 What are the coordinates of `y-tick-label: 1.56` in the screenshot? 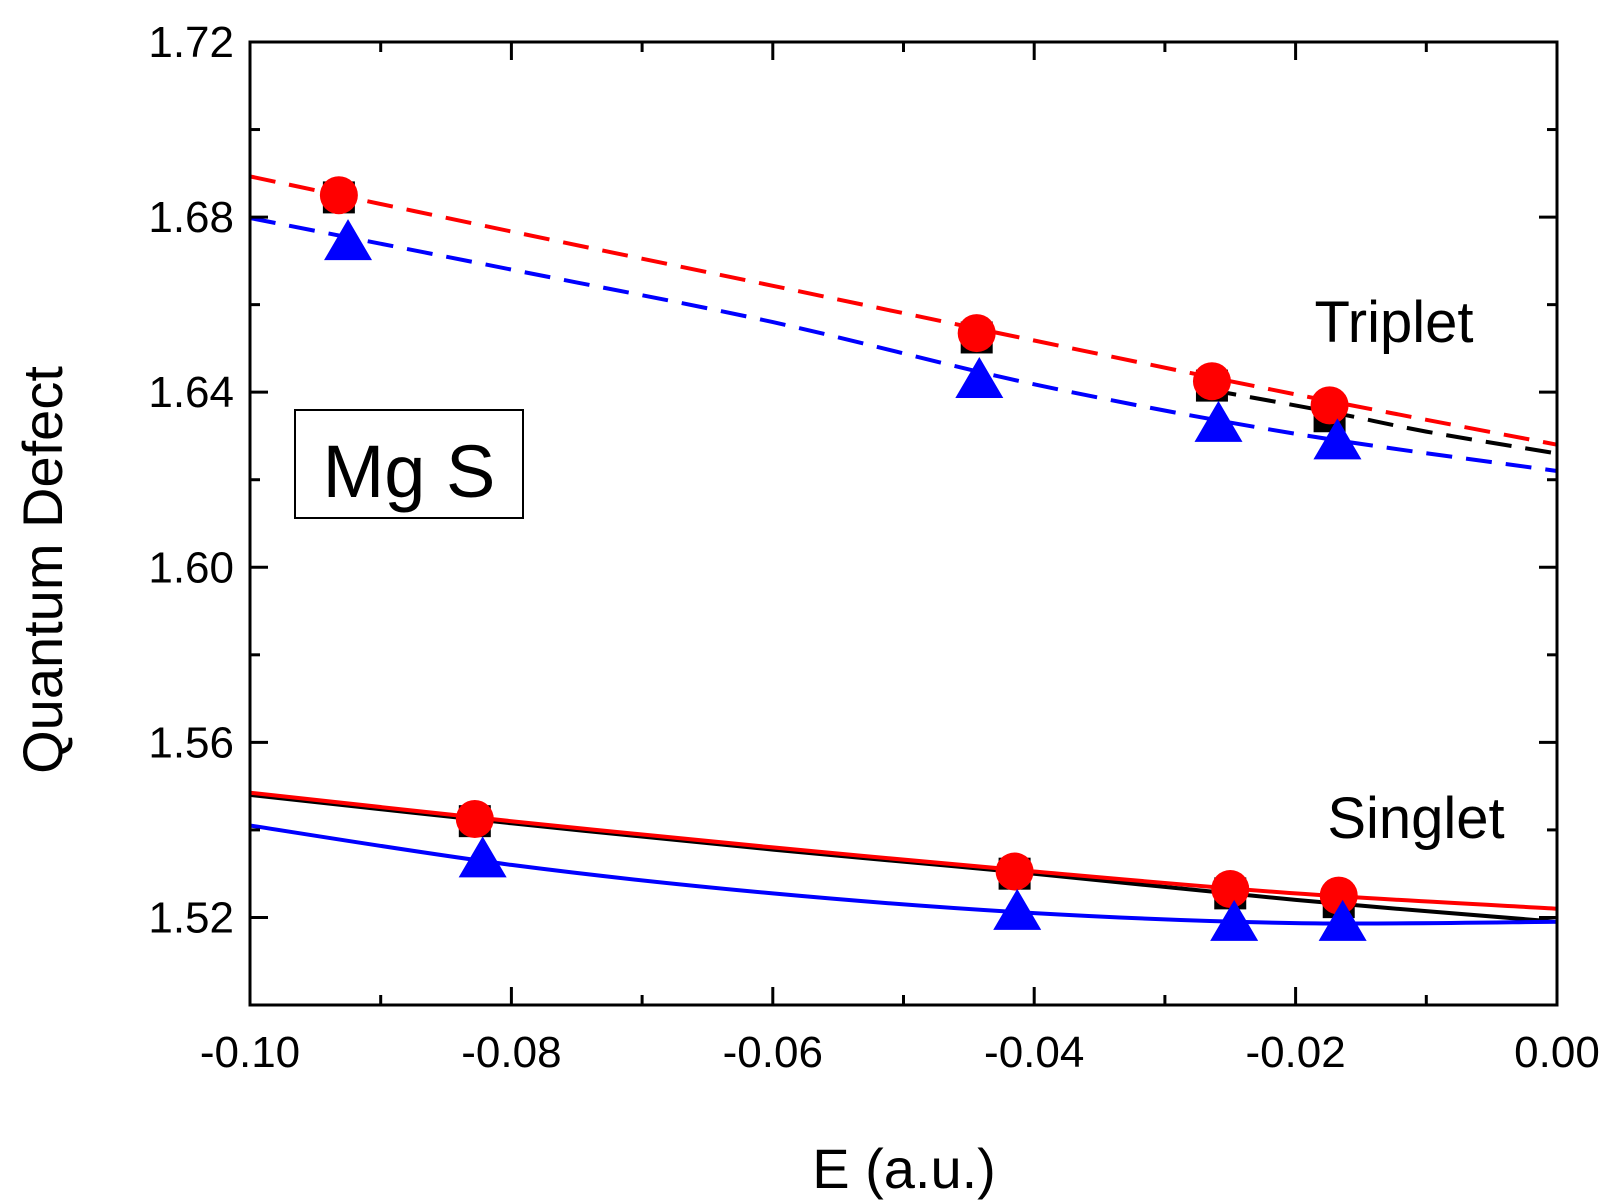 It's located at (191, 742).